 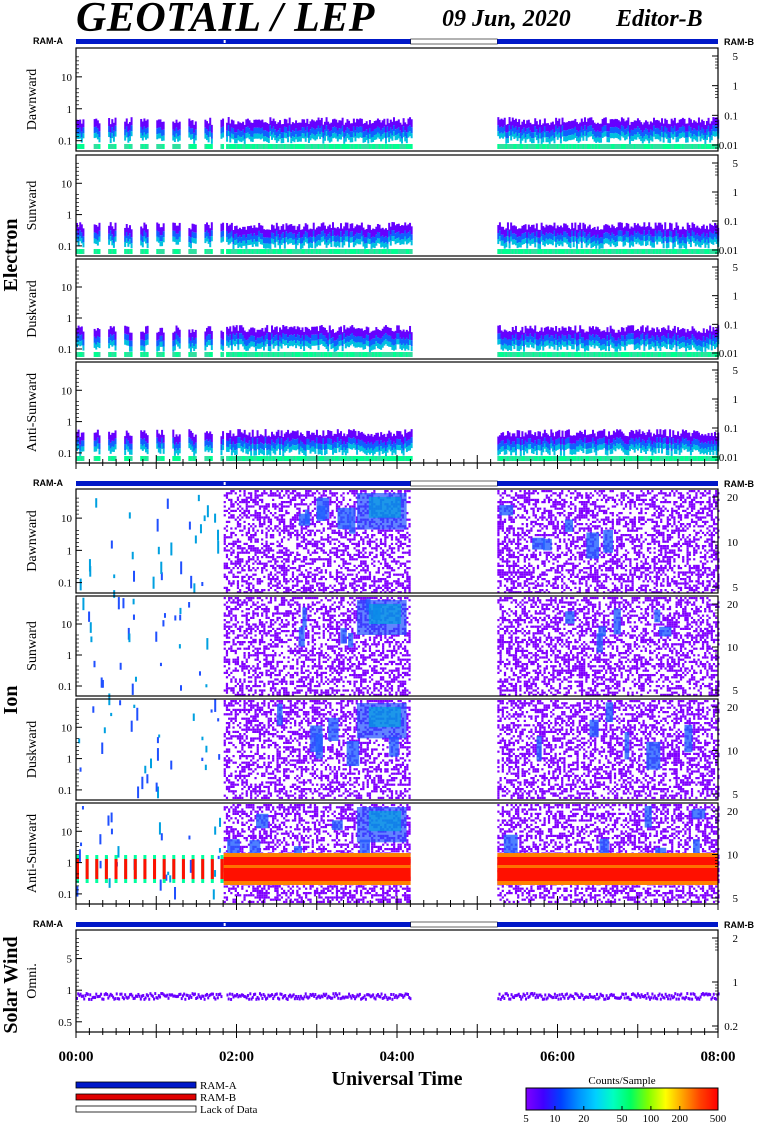 What do you see at coordinates (218, 1098) in the screenshot?
I see `legend-label: RAM-B` at bounding box center [218, 1098].